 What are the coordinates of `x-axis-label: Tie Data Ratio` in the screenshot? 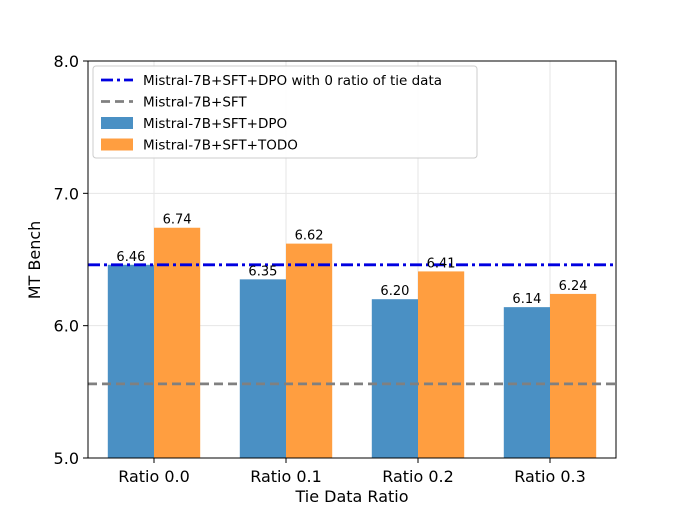 It's located at (351, 496).